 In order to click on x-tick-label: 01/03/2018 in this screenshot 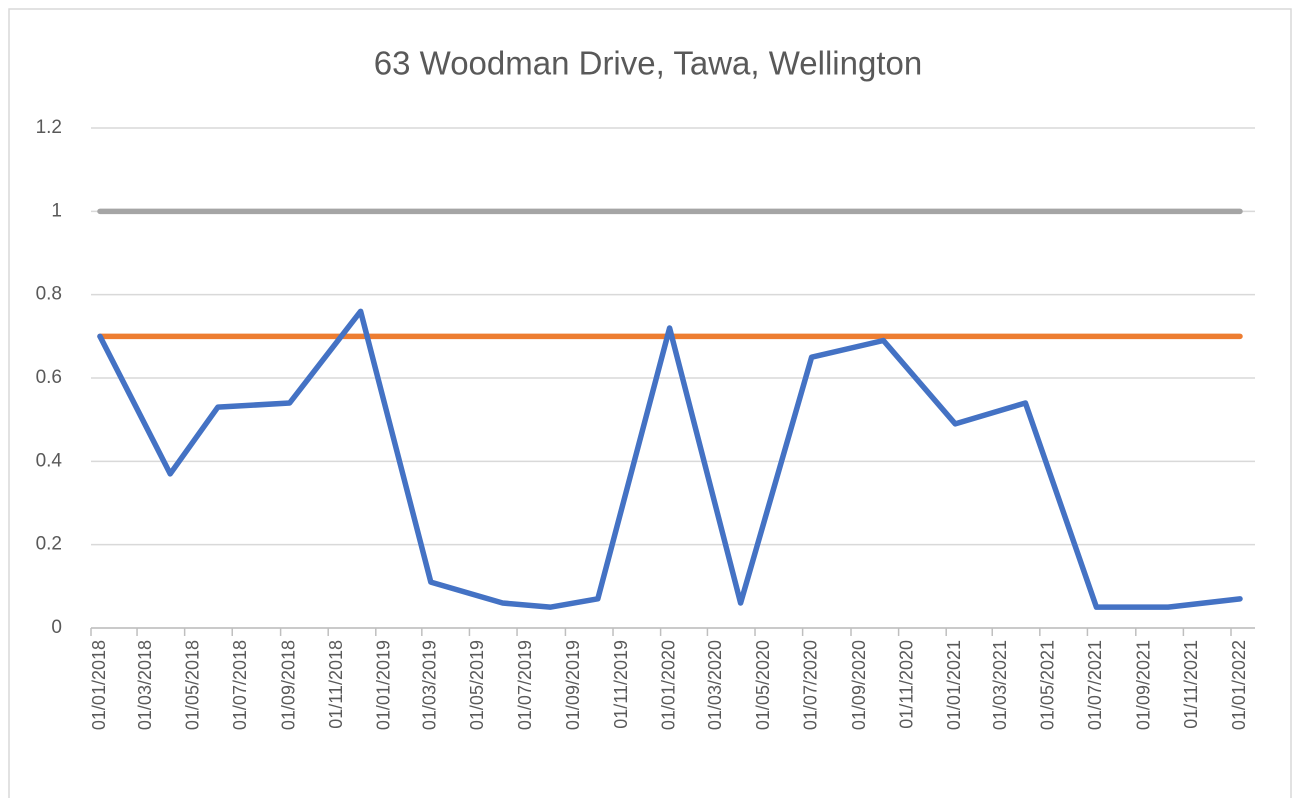, I will do `click(145, 685)`.